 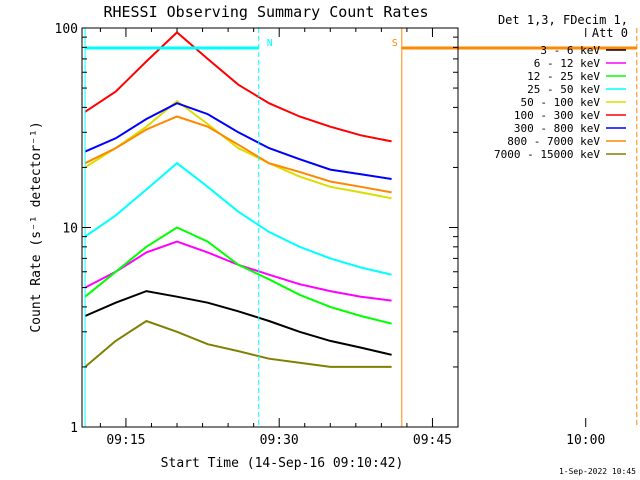 I want to click on legend-label-3: 12 - 25 keV, so click(x=563, y=76).